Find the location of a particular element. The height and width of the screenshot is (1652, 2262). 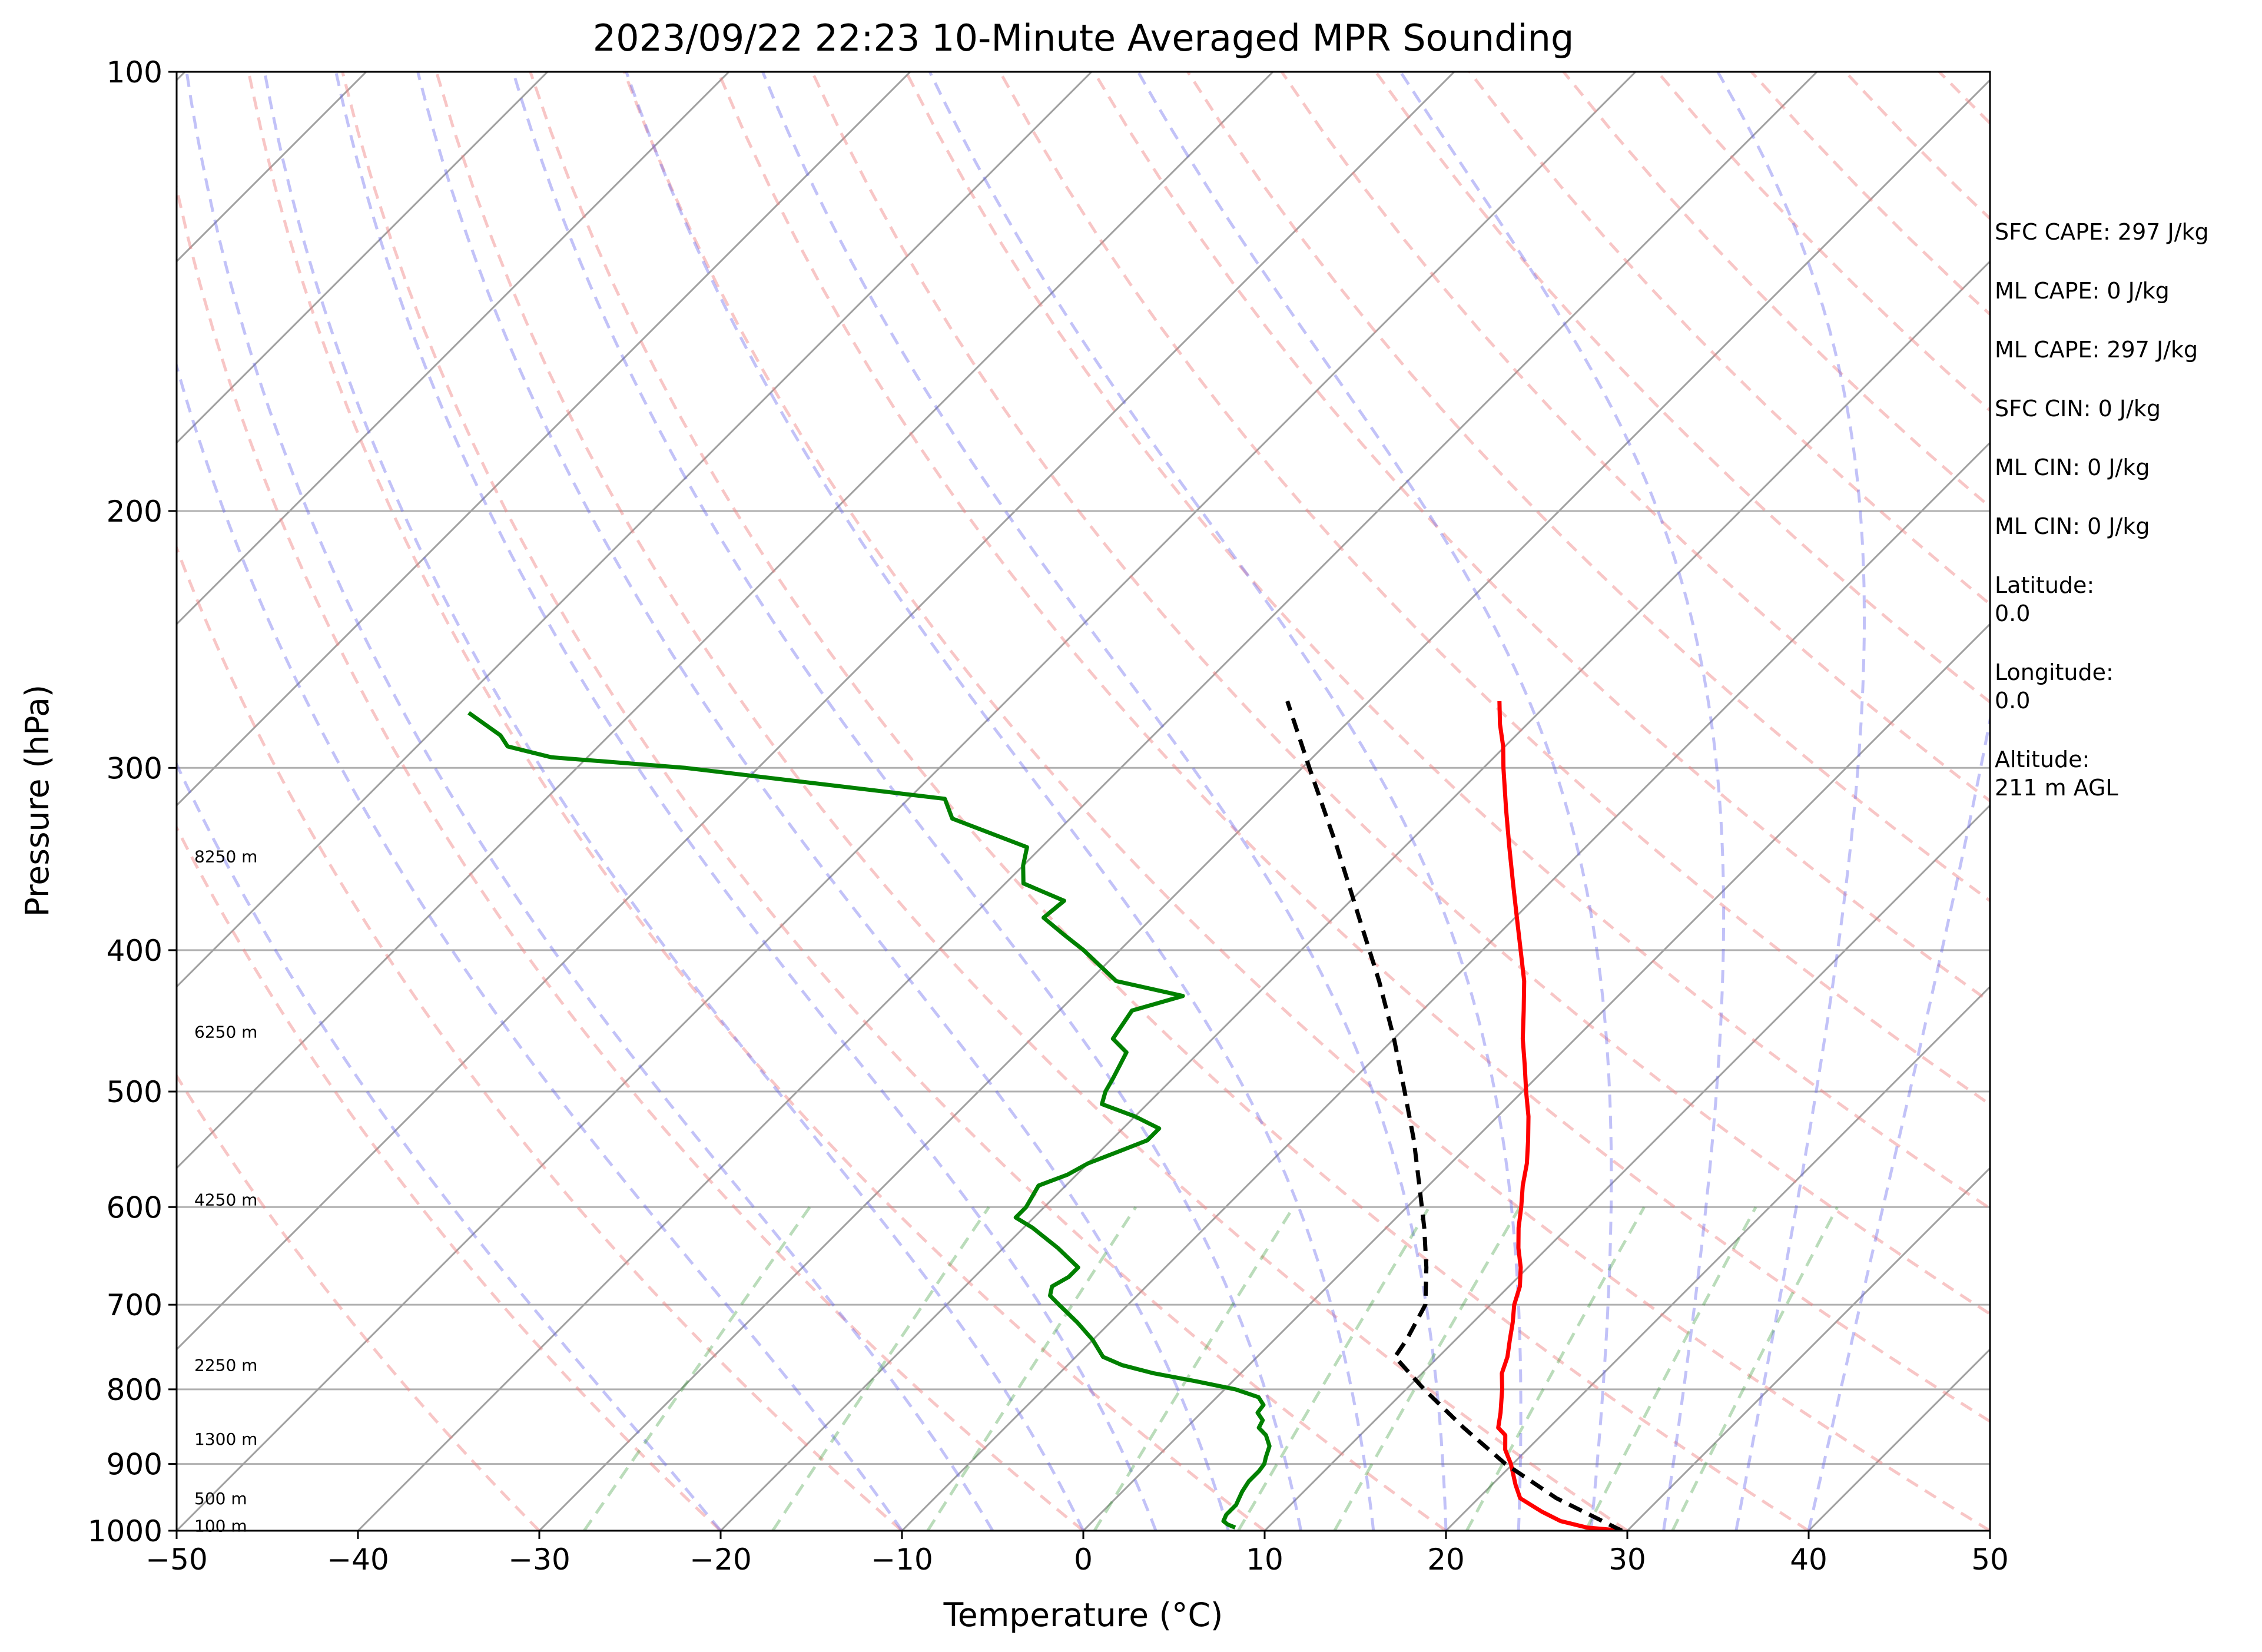

height-label: 500 m is located at coordinates (221, 1498).